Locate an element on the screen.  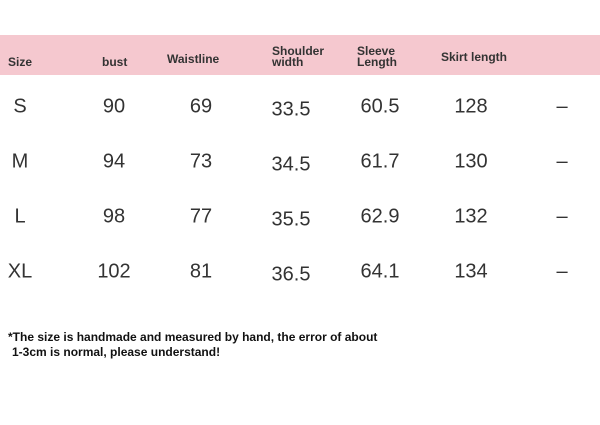
table-cell: 134 is located at coordinates (471, 271).